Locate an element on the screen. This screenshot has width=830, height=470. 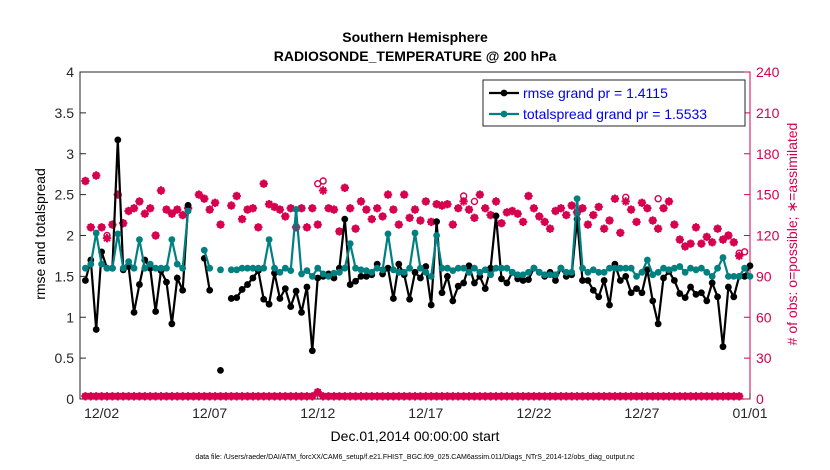
x-tick-label: 12/12 is located at coordinates (317, 413).